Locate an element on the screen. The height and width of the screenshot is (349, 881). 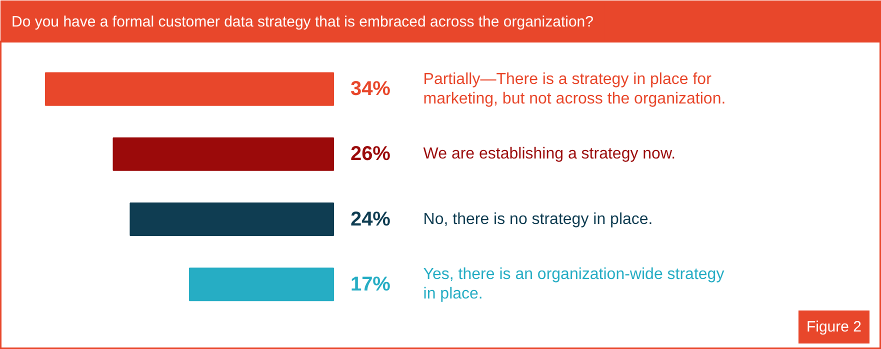
data-label: 26% is located at coordinates (370, 154).